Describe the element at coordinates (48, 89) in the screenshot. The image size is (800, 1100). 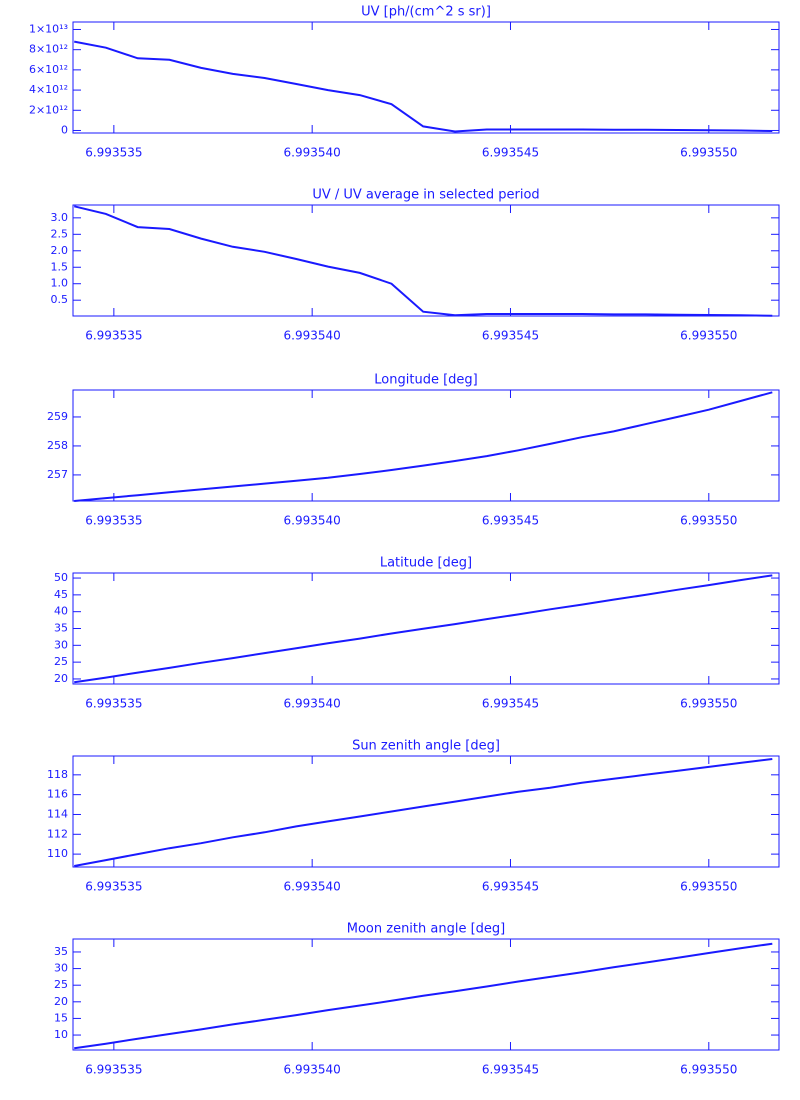
I see `y-tick-label: 4×10¹²` at that location.